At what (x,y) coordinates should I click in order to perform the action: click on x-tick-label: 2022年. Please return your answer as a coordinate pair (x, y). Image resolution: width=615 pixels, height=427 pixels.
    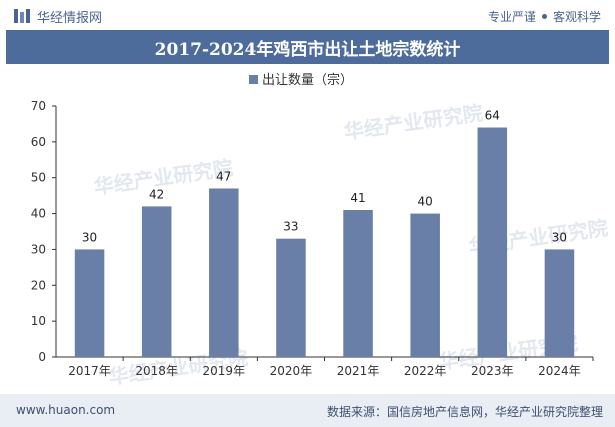
    Looking at the image, I should click on (425, 371).